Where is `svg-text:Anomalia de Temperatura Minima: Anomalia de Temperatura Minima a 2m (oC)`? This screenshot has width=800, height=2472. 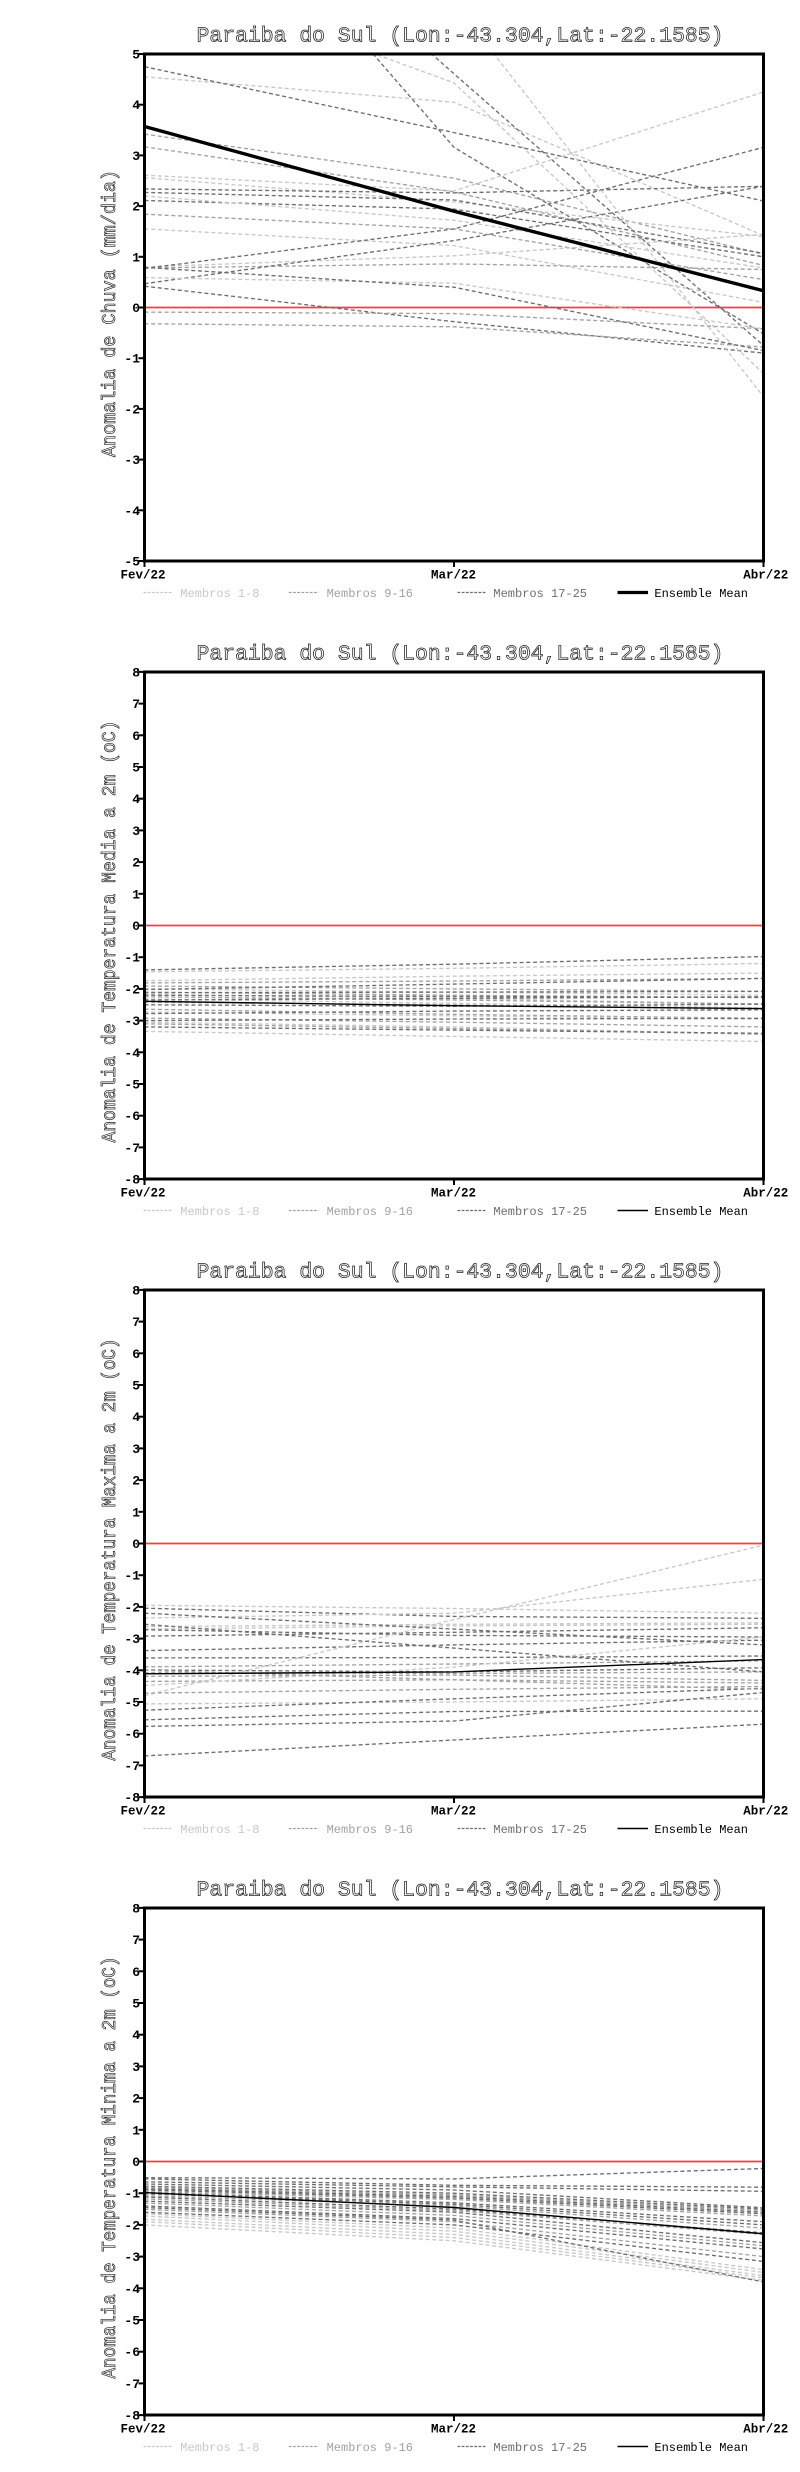 svg-text:Anomalia de Temperatura Minima: Anomalia de Temperatura Minima a 2m (oC) is located at coordinates (110, 2168).